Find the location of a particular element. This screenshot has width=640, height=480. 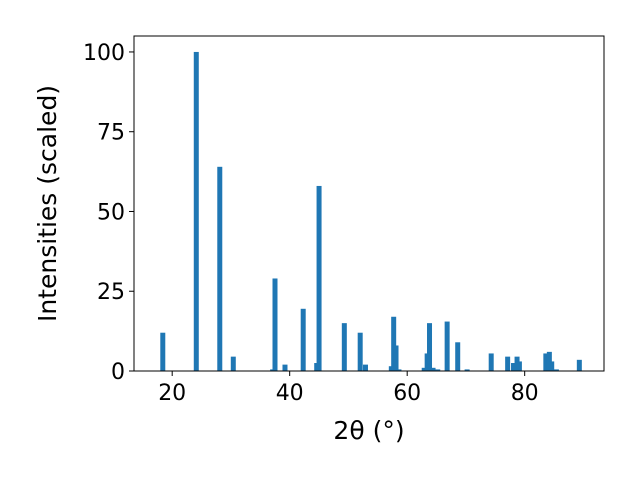

x-axis: 20 40 60 80 is located at coordinates (348, 388).